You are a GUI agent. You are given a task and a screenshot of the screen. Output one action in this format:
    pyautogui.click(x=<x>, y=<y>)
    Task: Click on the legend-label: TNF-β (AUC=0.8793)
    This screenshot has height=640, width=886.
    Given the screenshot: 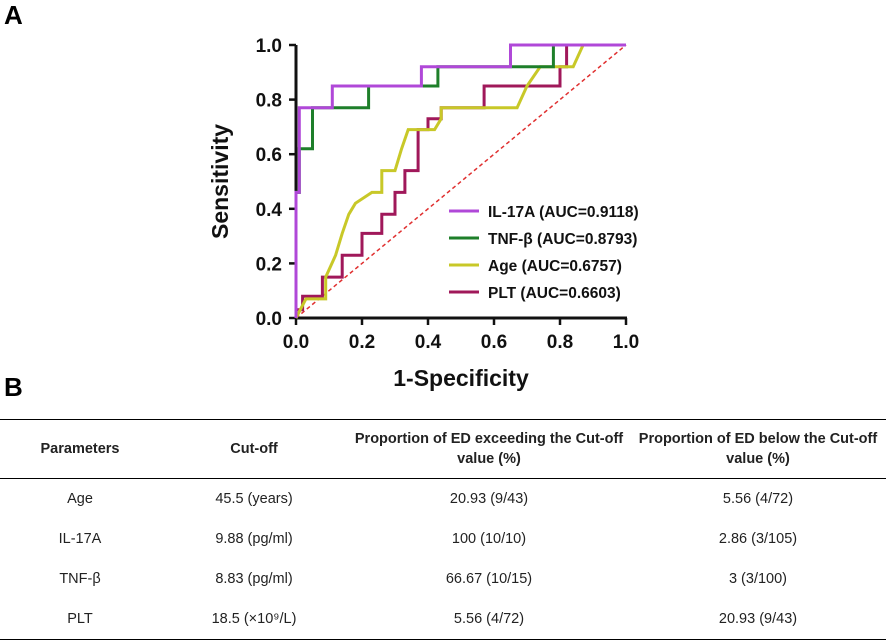 What is the action you would take?
    pyautogui.click(x=562, y=239)
    